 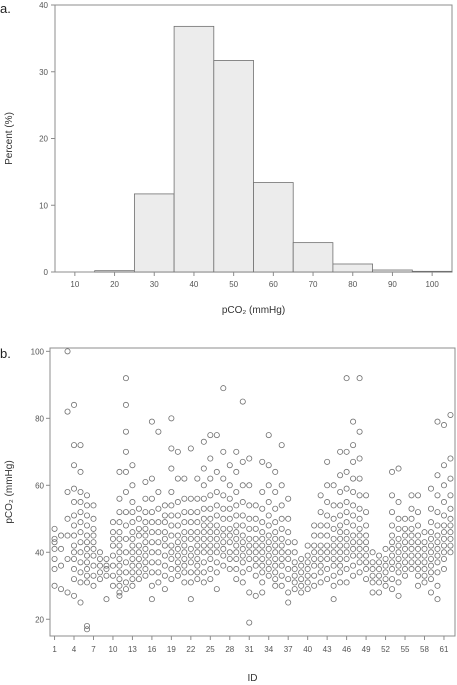 I want to click on histogram-y-tick-label: 10, so click(x=43, y=205).